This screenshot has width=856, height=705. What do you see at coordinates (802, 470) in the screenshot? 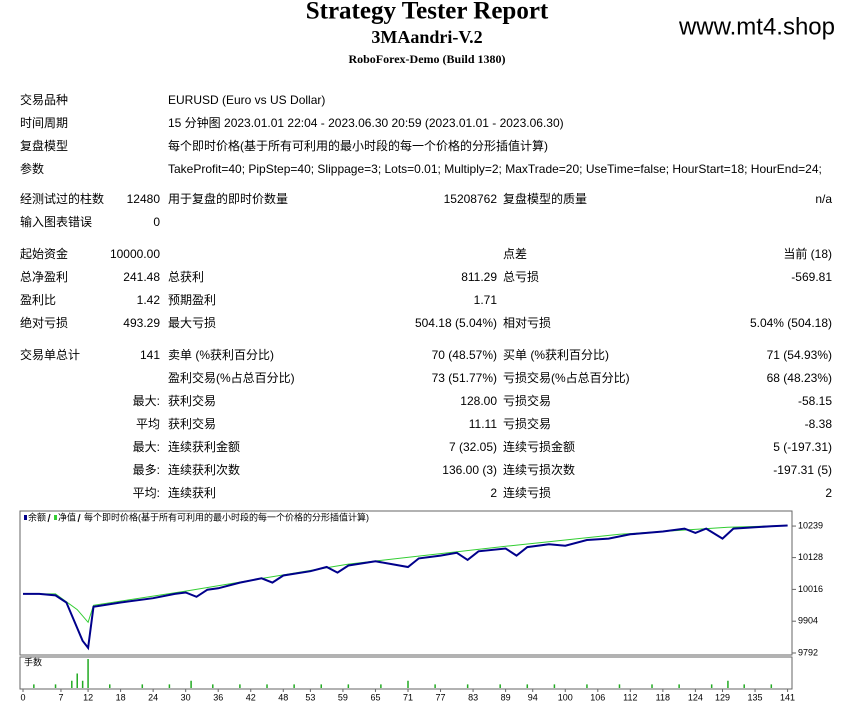
I see `stat-value: -197.31 (5)` at bounding box center [802, 470].